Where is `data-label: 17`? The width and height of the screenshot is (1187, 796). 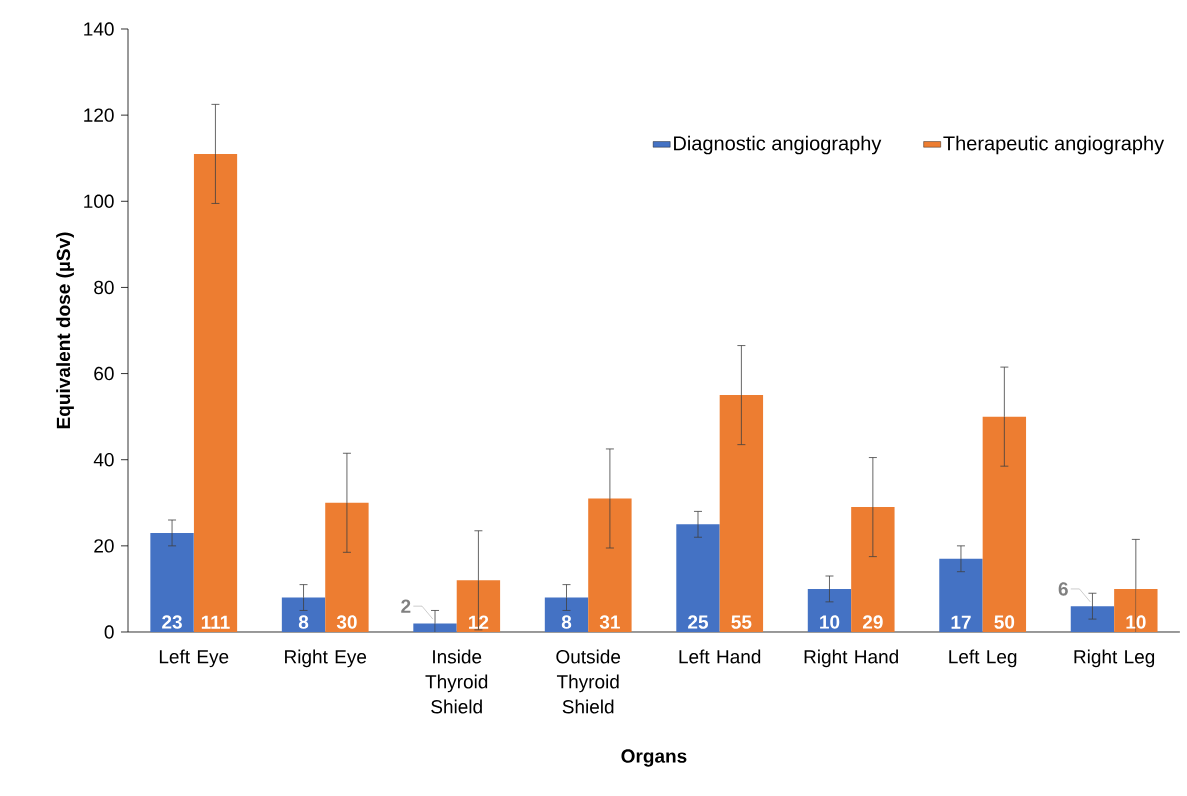
data-label: 17 is located at coordinates (961, 622).